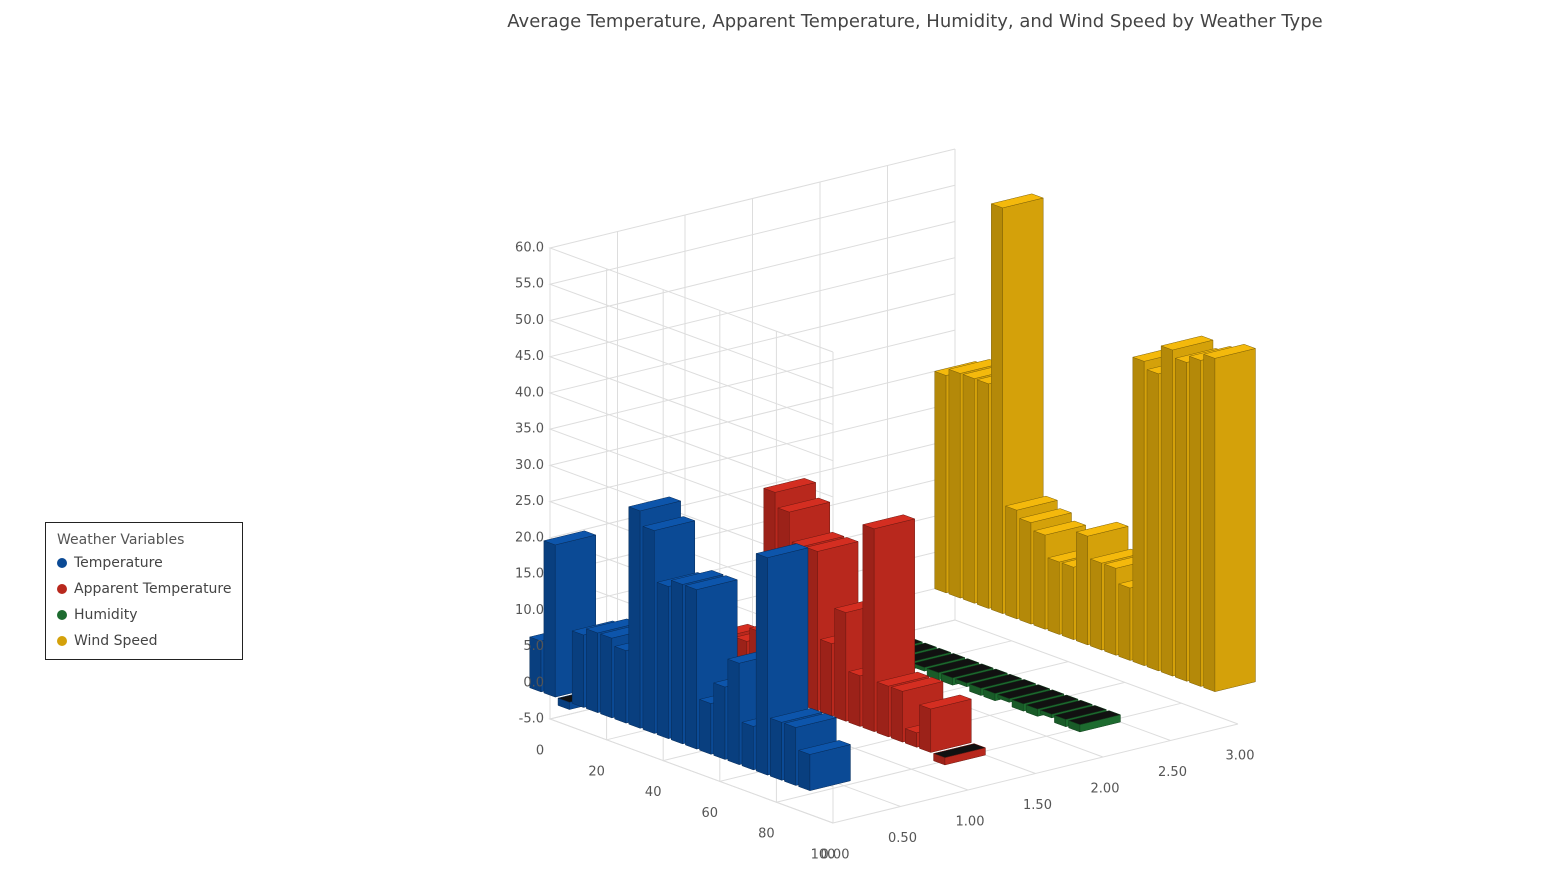 The height and width of the screenshot is (896, 1543). What do you see at coordinates (529, 248) in the screenshot?
I see `y-tick-label: 60.0` at bounding box center [529, 248].